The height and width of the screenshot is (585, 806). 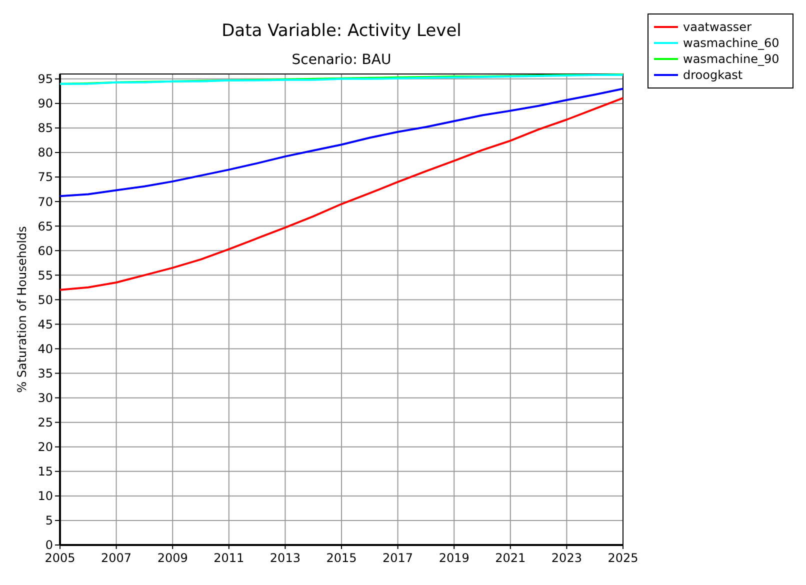 I want to click on y-tick-label: 0, so click(x=49, y=545).